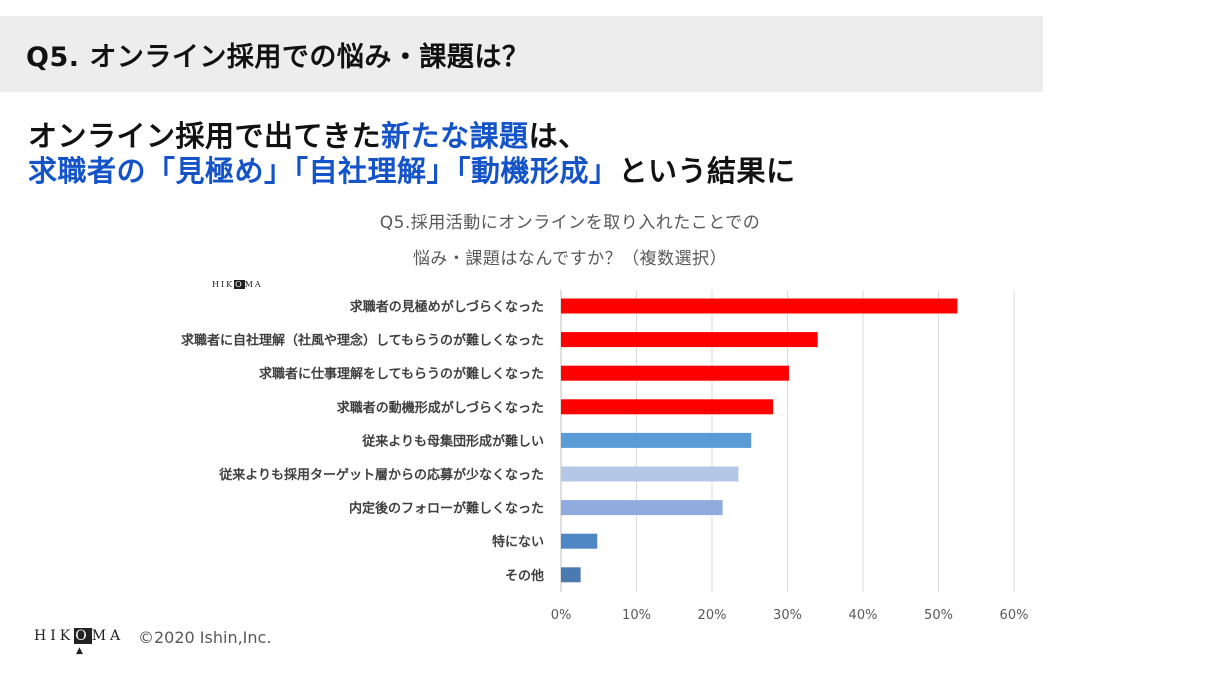  I want to click on headline-line-1: オンライン採用で出てきた新たな課題は、, so click(308, 134).